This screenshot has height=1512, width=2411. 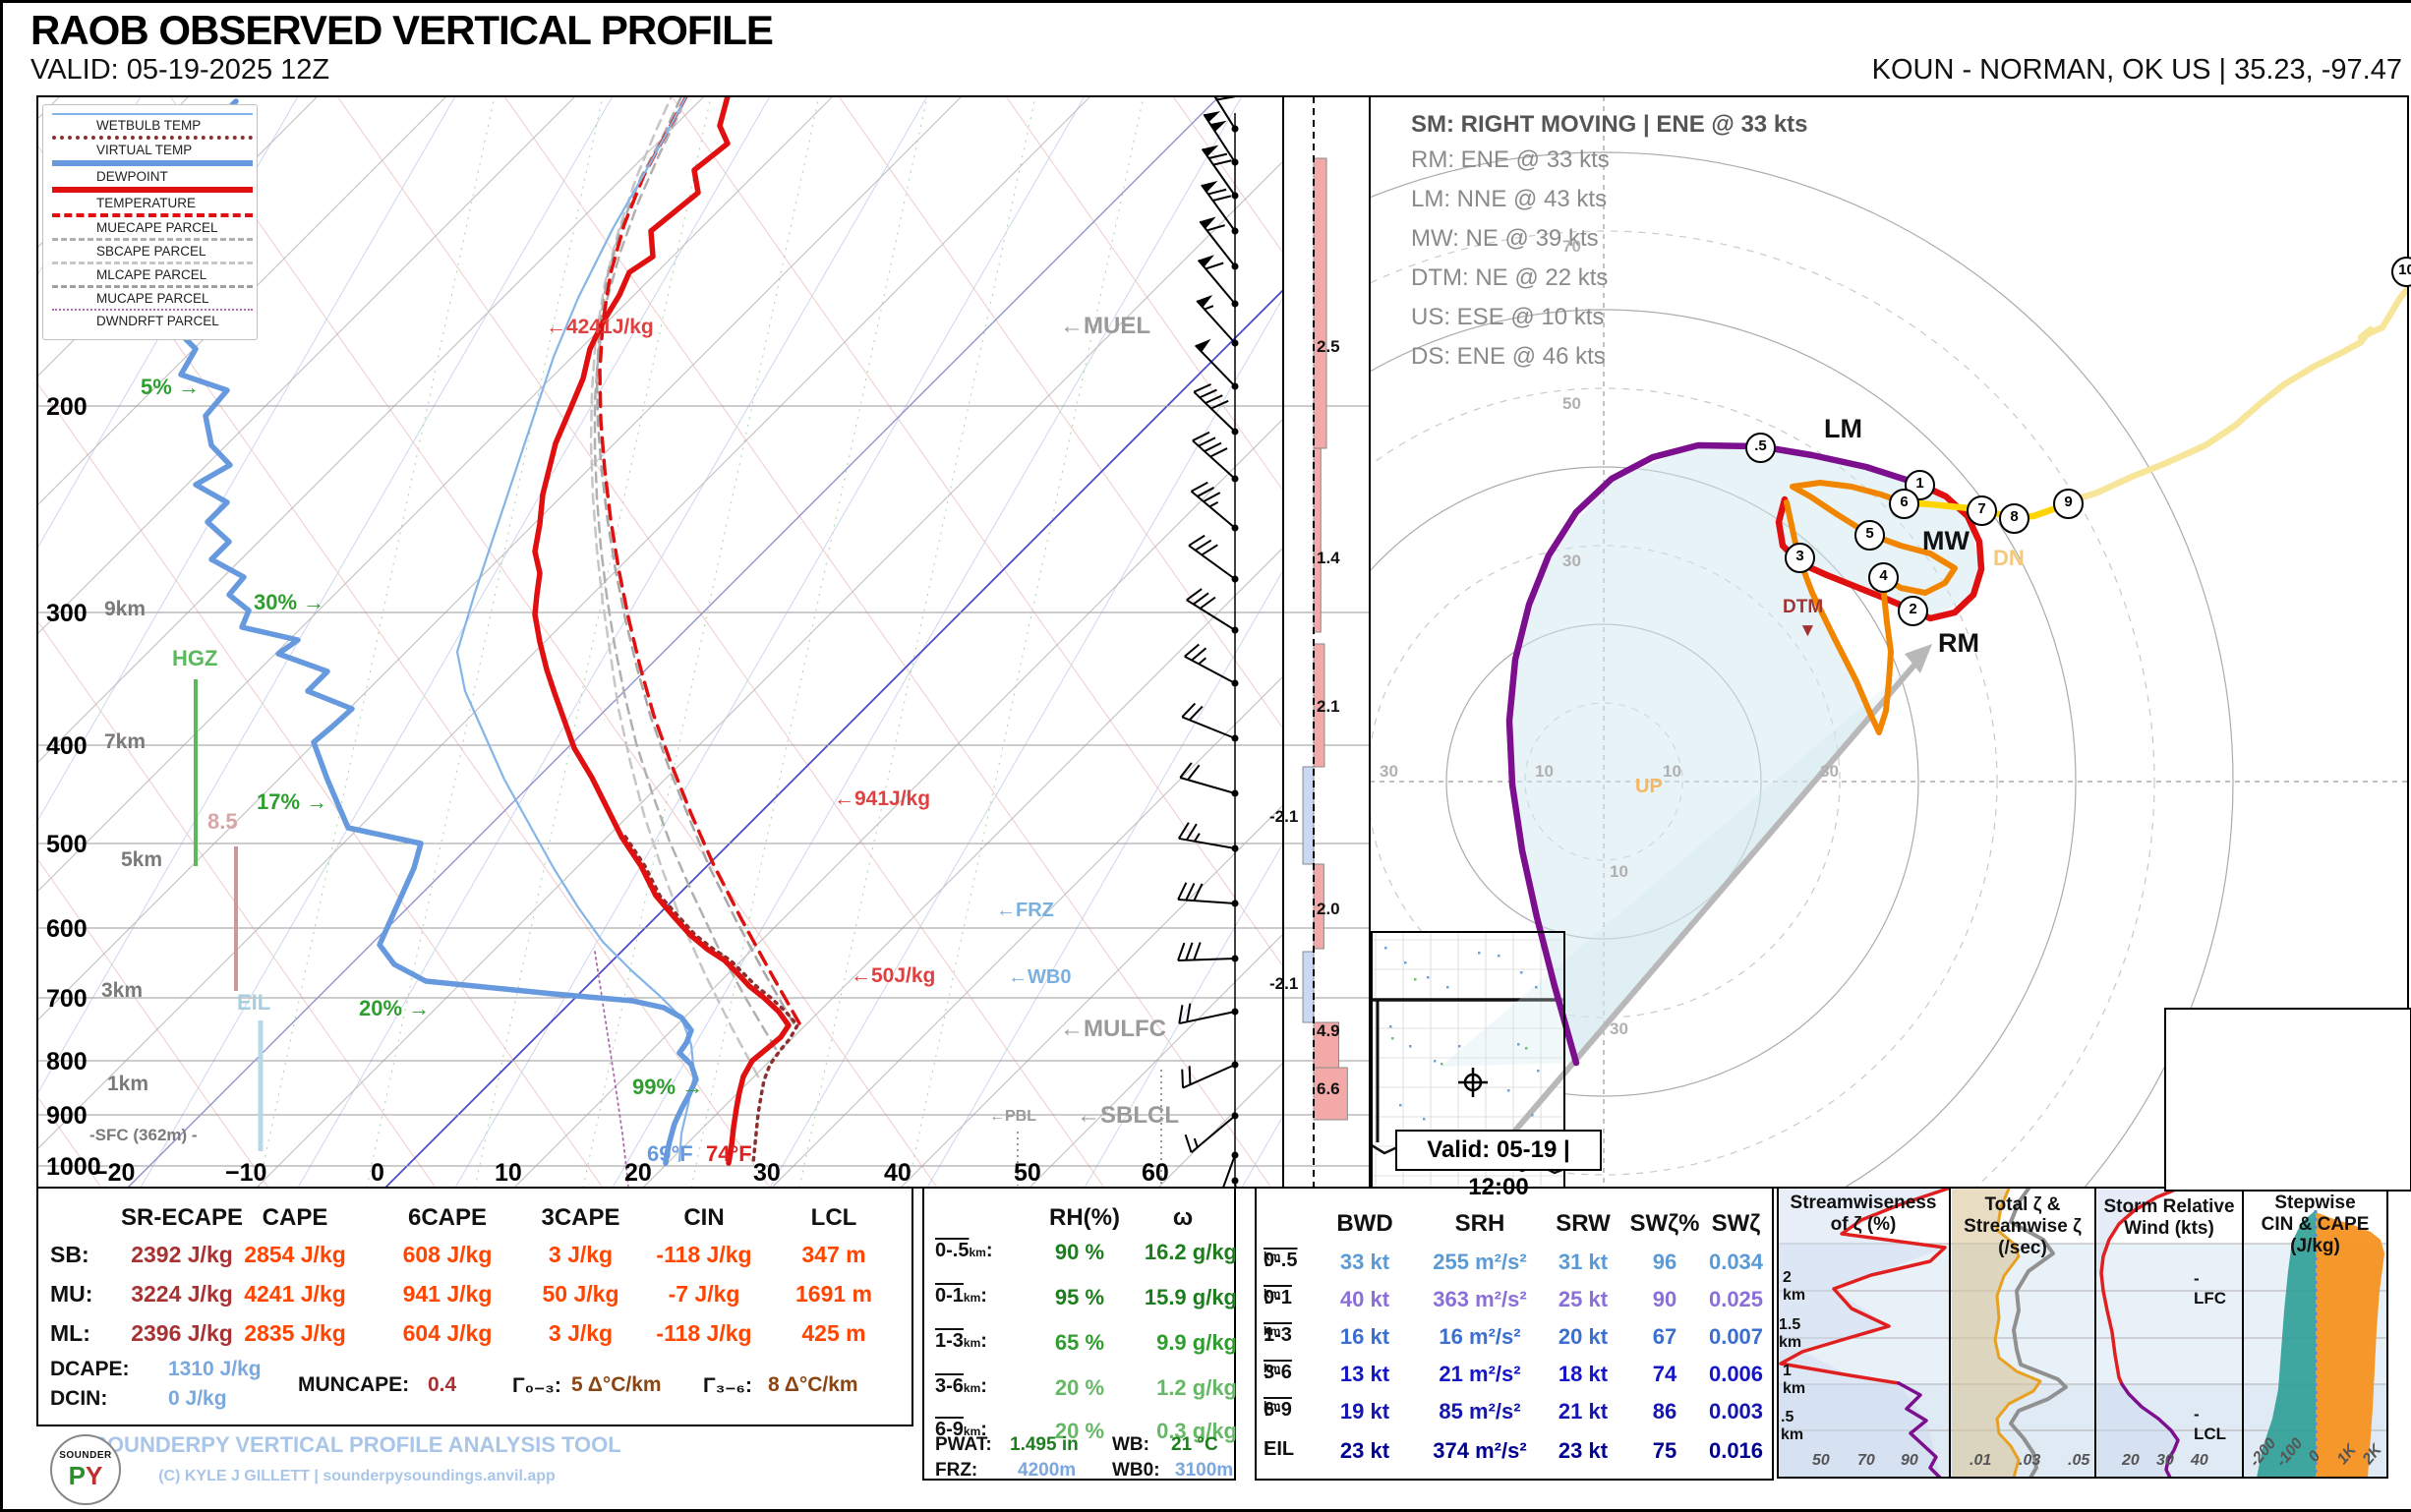 I want to click on lapse-0-3-label: Γ₀₋₃:, so click(x=536, y=1385).